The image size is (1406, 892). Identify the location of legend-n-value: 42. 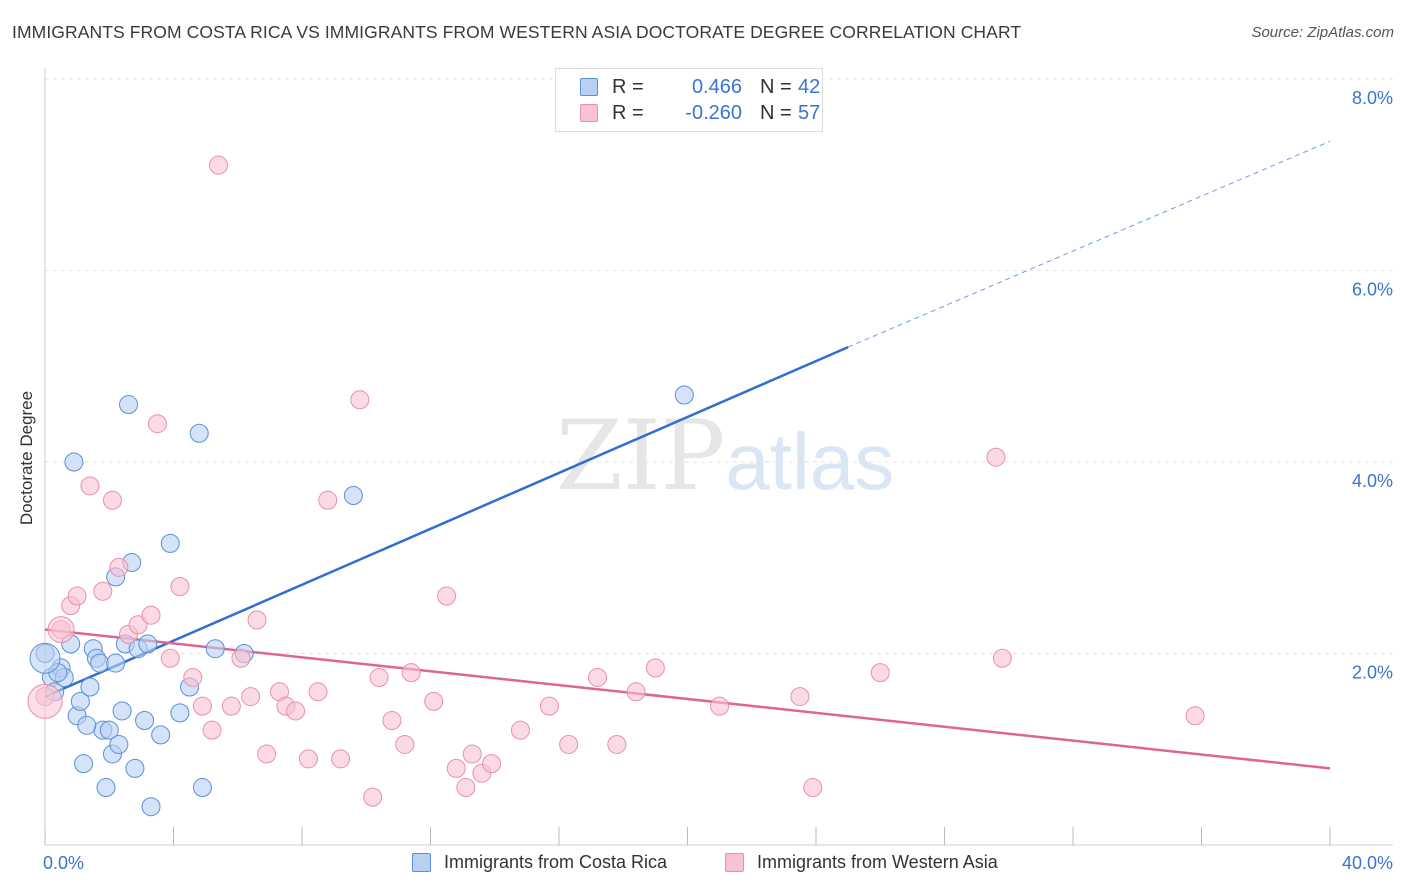
(809, 87).